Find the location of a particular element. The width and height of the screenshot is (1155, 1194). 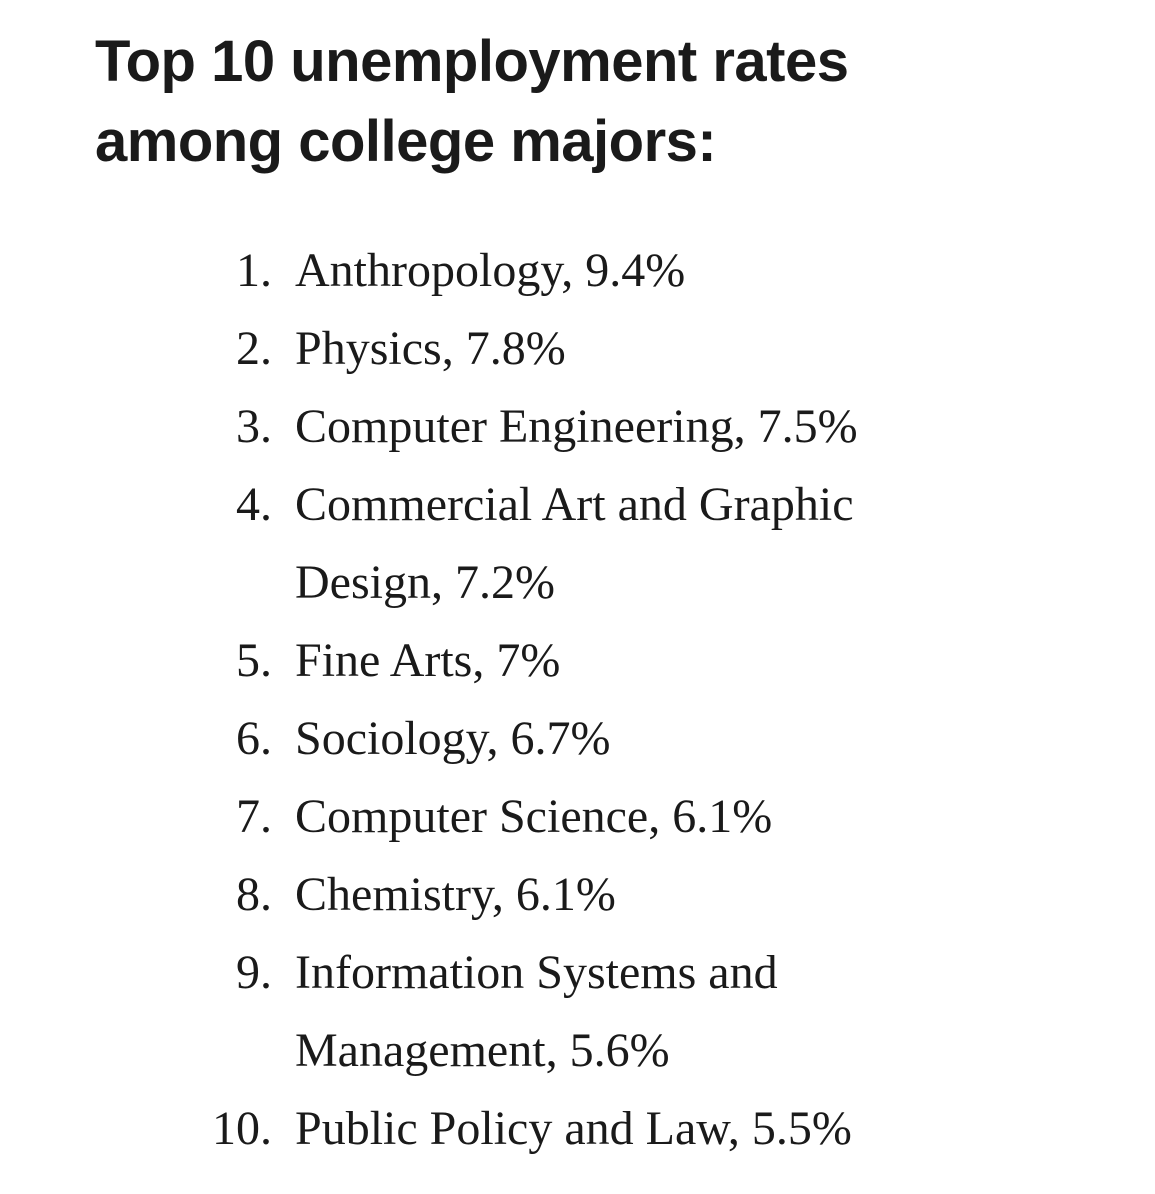

item-text: Public Policy and Law, 5.5% is located at coordinates (573, 1128).